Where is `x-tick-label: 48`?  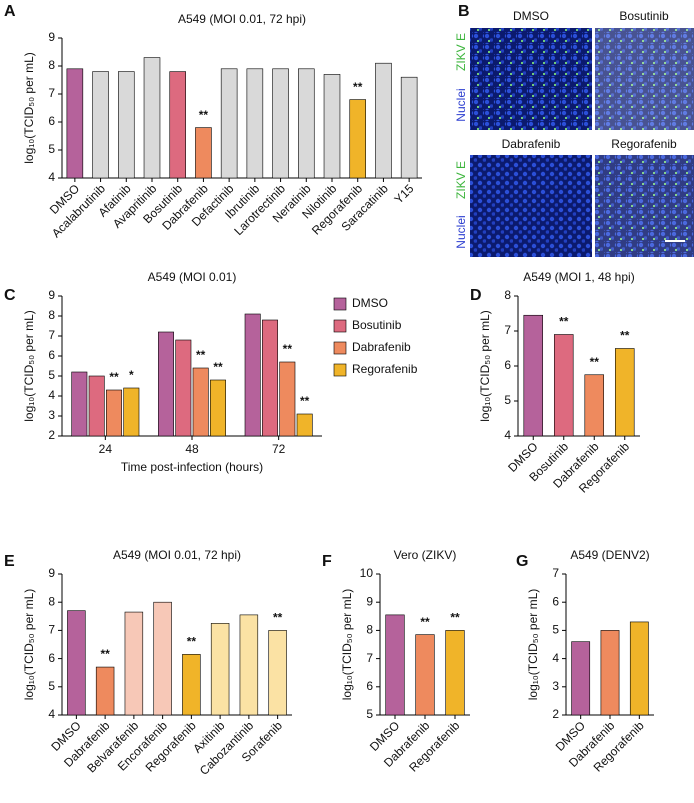
x-tick-label: 48 is located at coordinates (192, 449).